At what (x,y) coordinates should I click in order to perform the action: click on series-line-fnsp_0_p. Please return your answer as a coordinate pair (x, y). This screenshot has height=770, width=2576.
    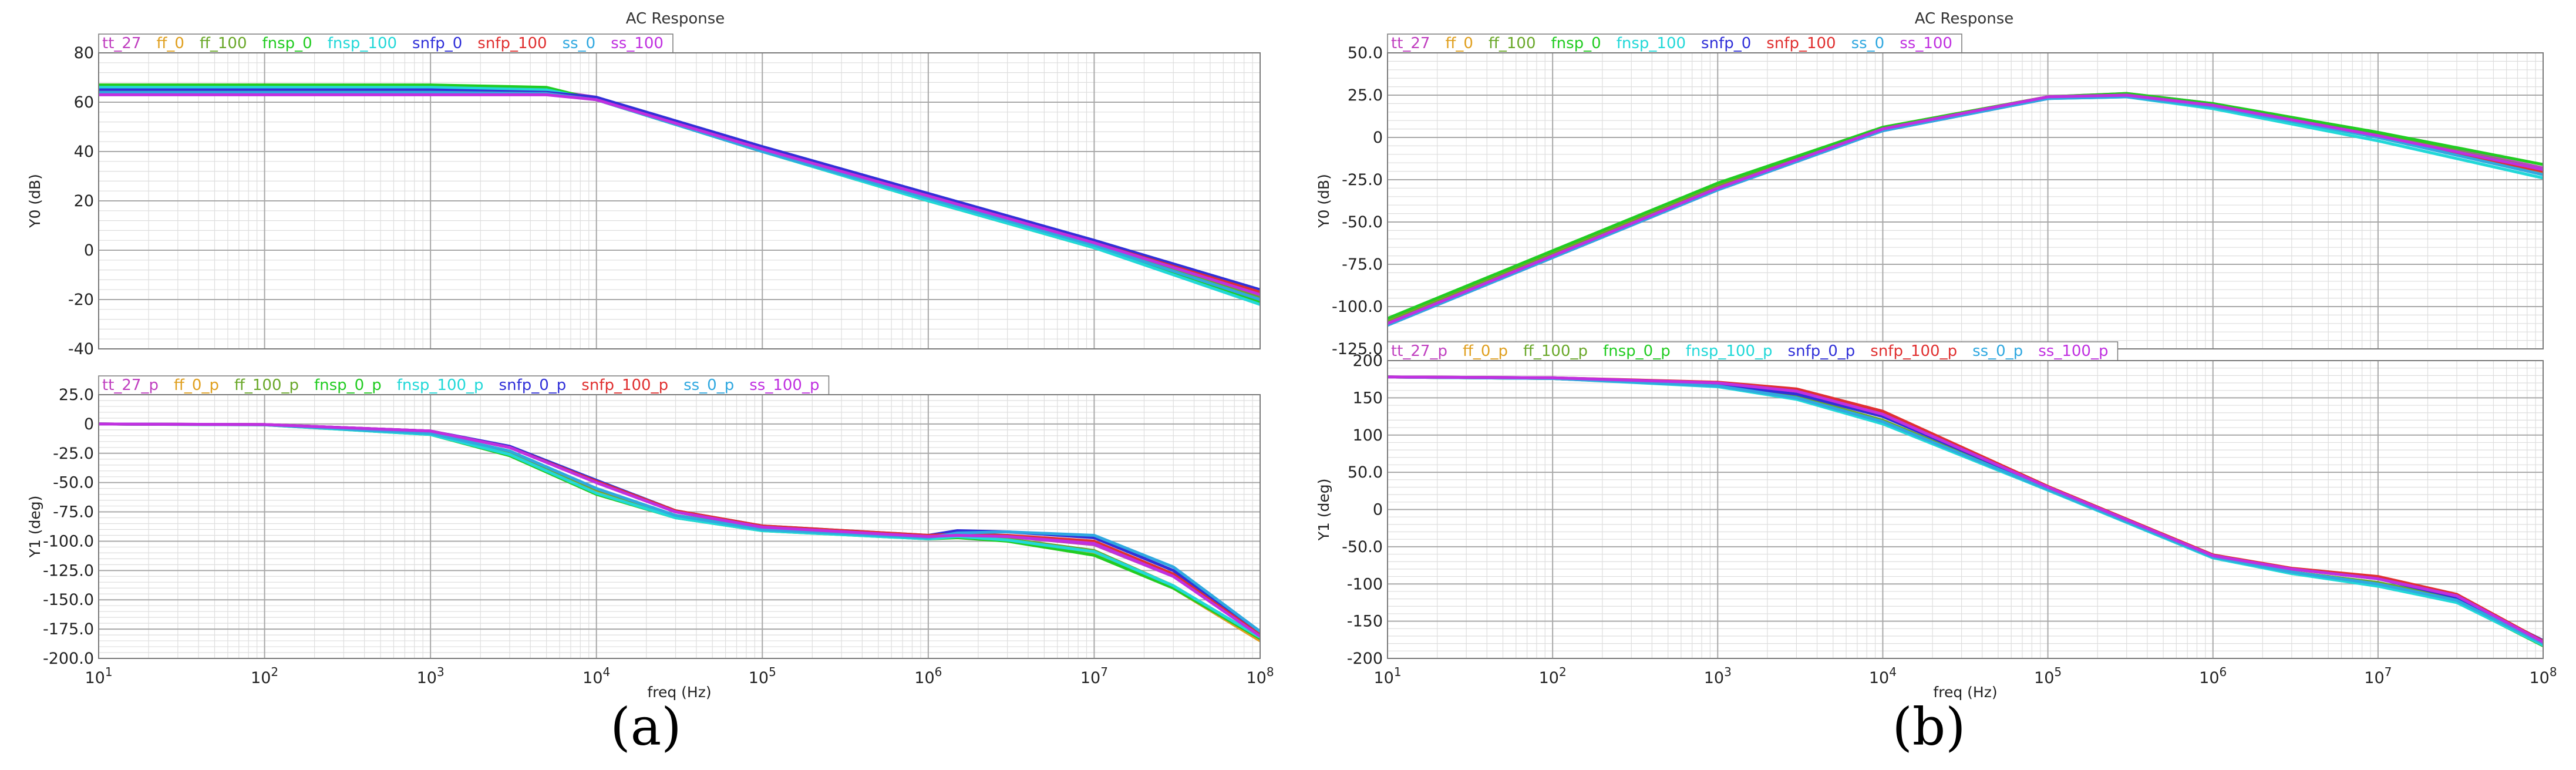
    Looking at the image, I should click on (679, 531).